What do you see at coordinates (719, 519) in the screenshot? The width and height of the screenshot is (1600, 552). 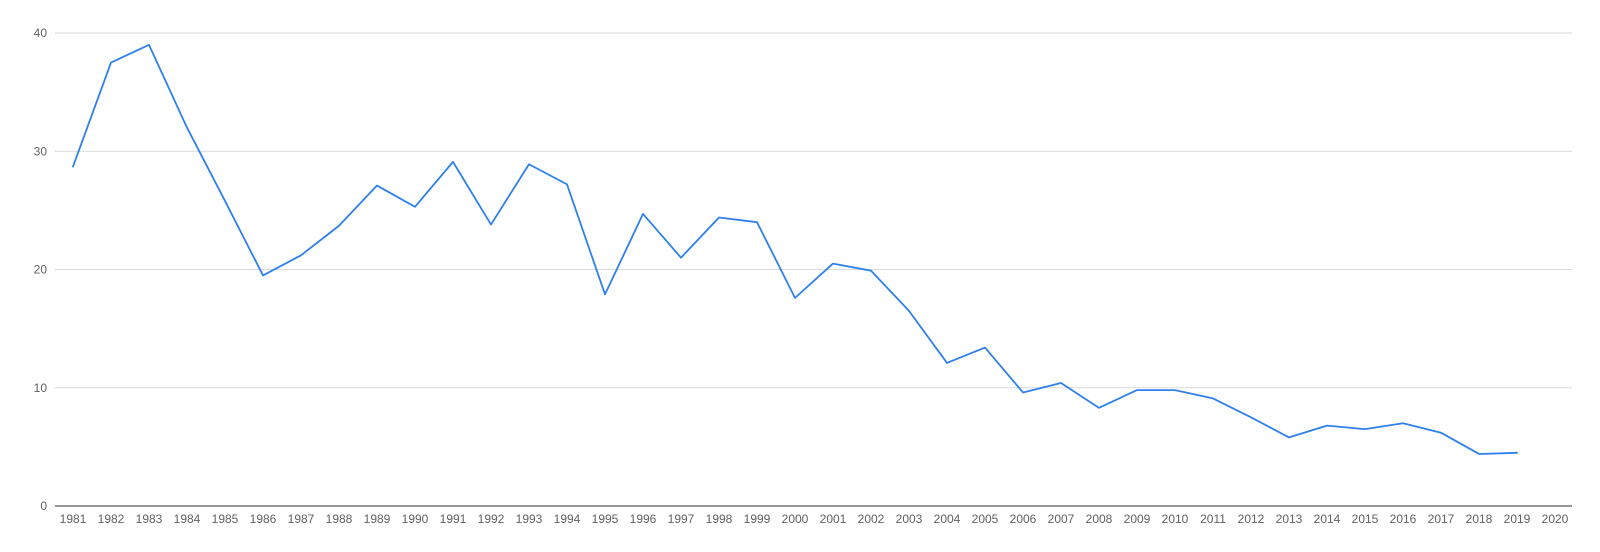 I see `x-tick-label: 1998` at bounding box center [719, 519].